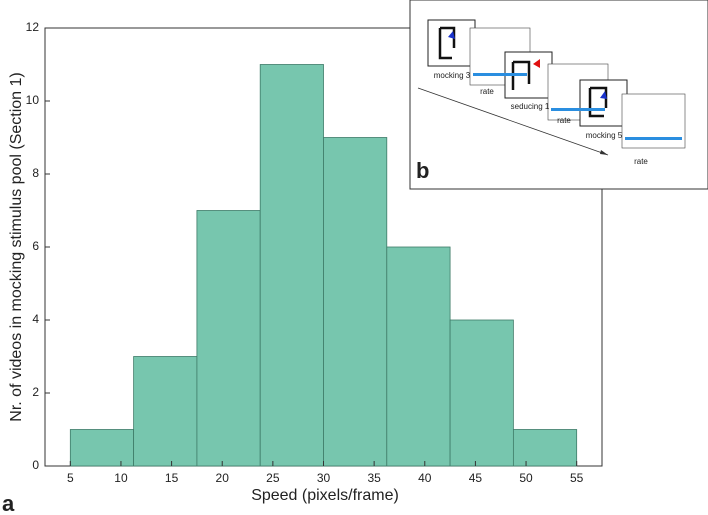 Image resolution: width=708 pixels, height=515 pixels. Describe the element at coordinates (35, 173) in the screenshot. I see `y-tick-label: 8` at that location.